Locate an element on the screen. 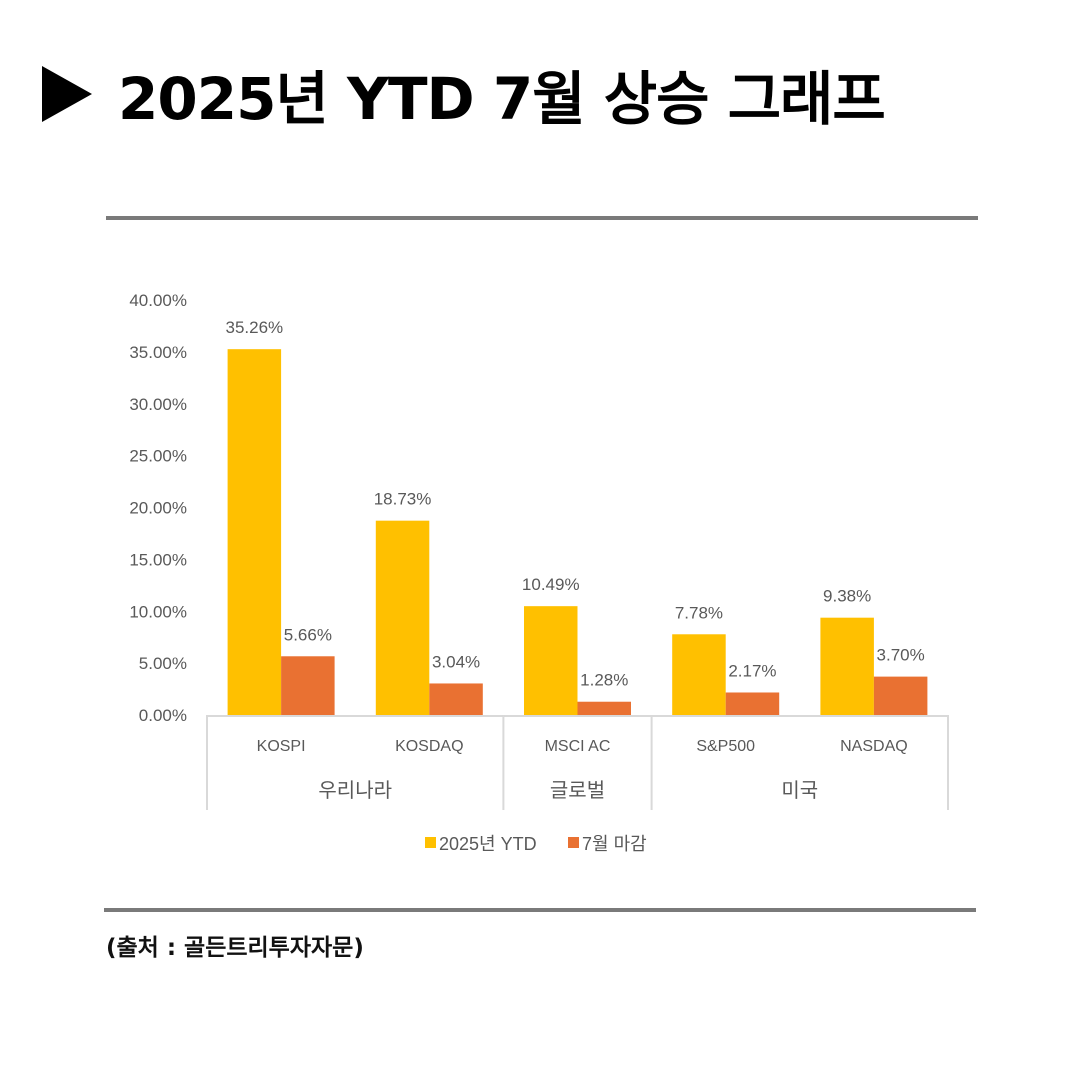  group-label: 우리나라 is located at coordinates (355, 790).